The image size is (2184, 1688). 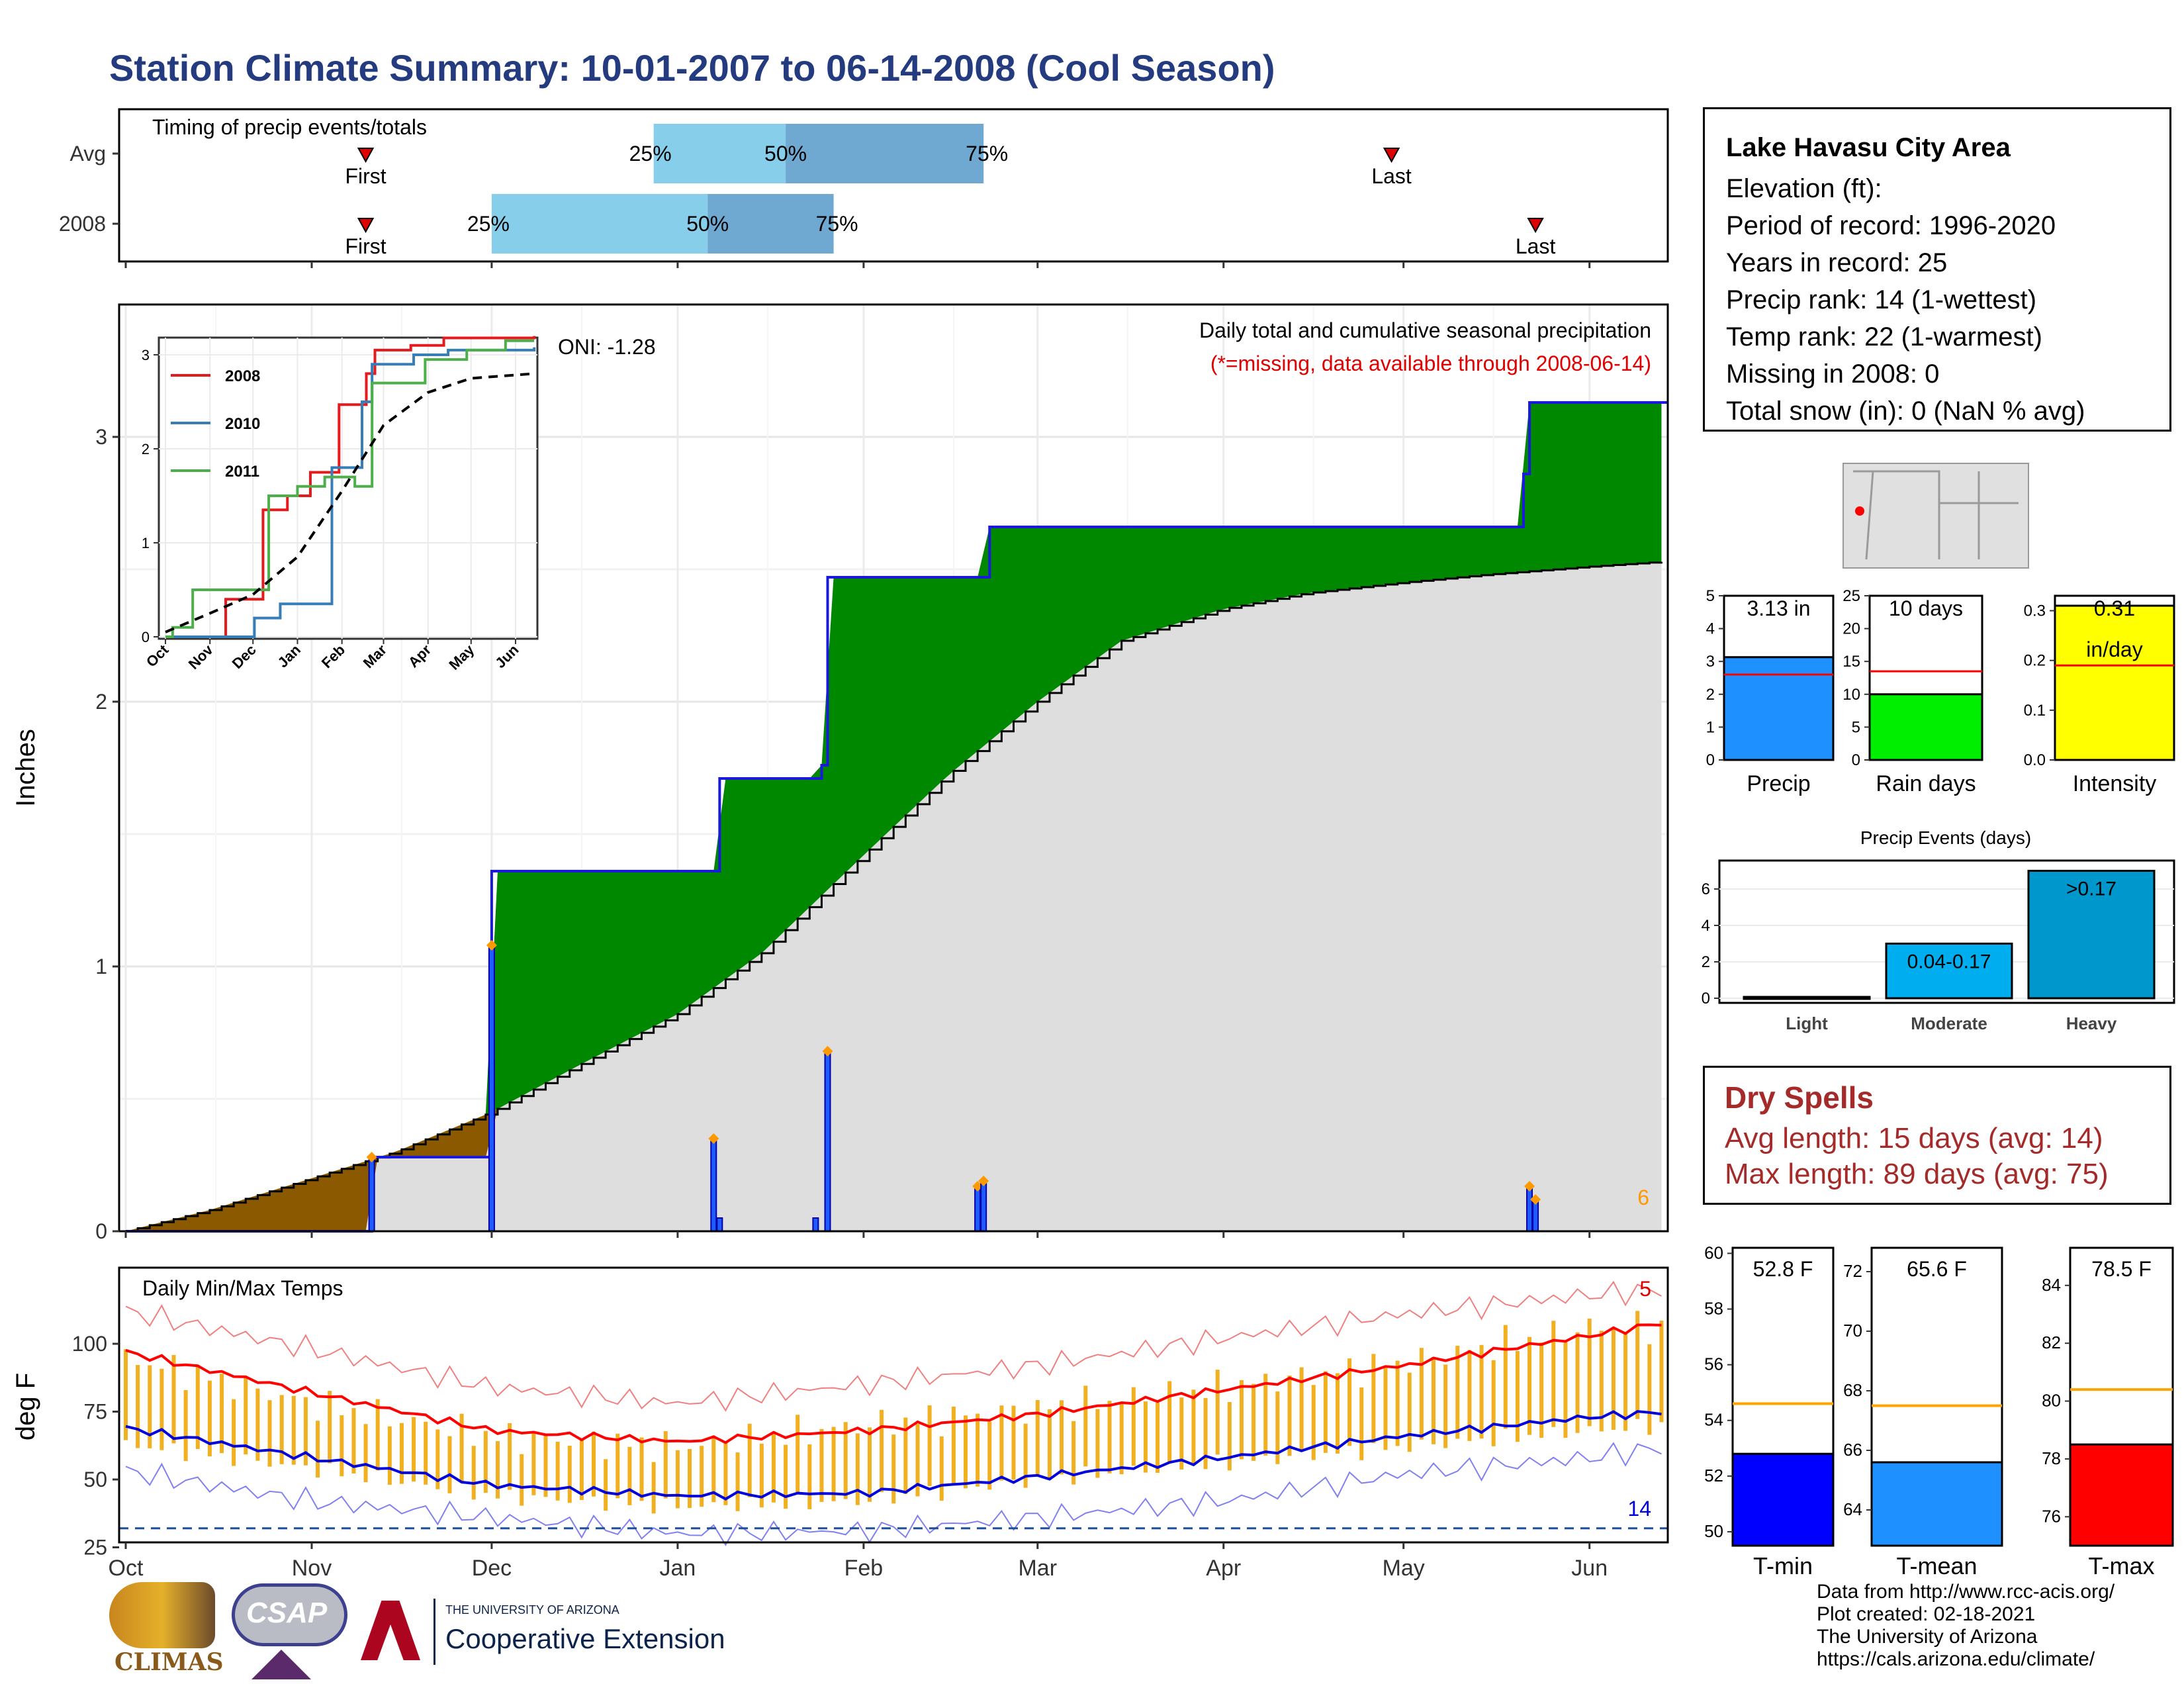 I want to click on events-bar-label-moderate: 0.04-0.17, so click(x=1949, y=962).